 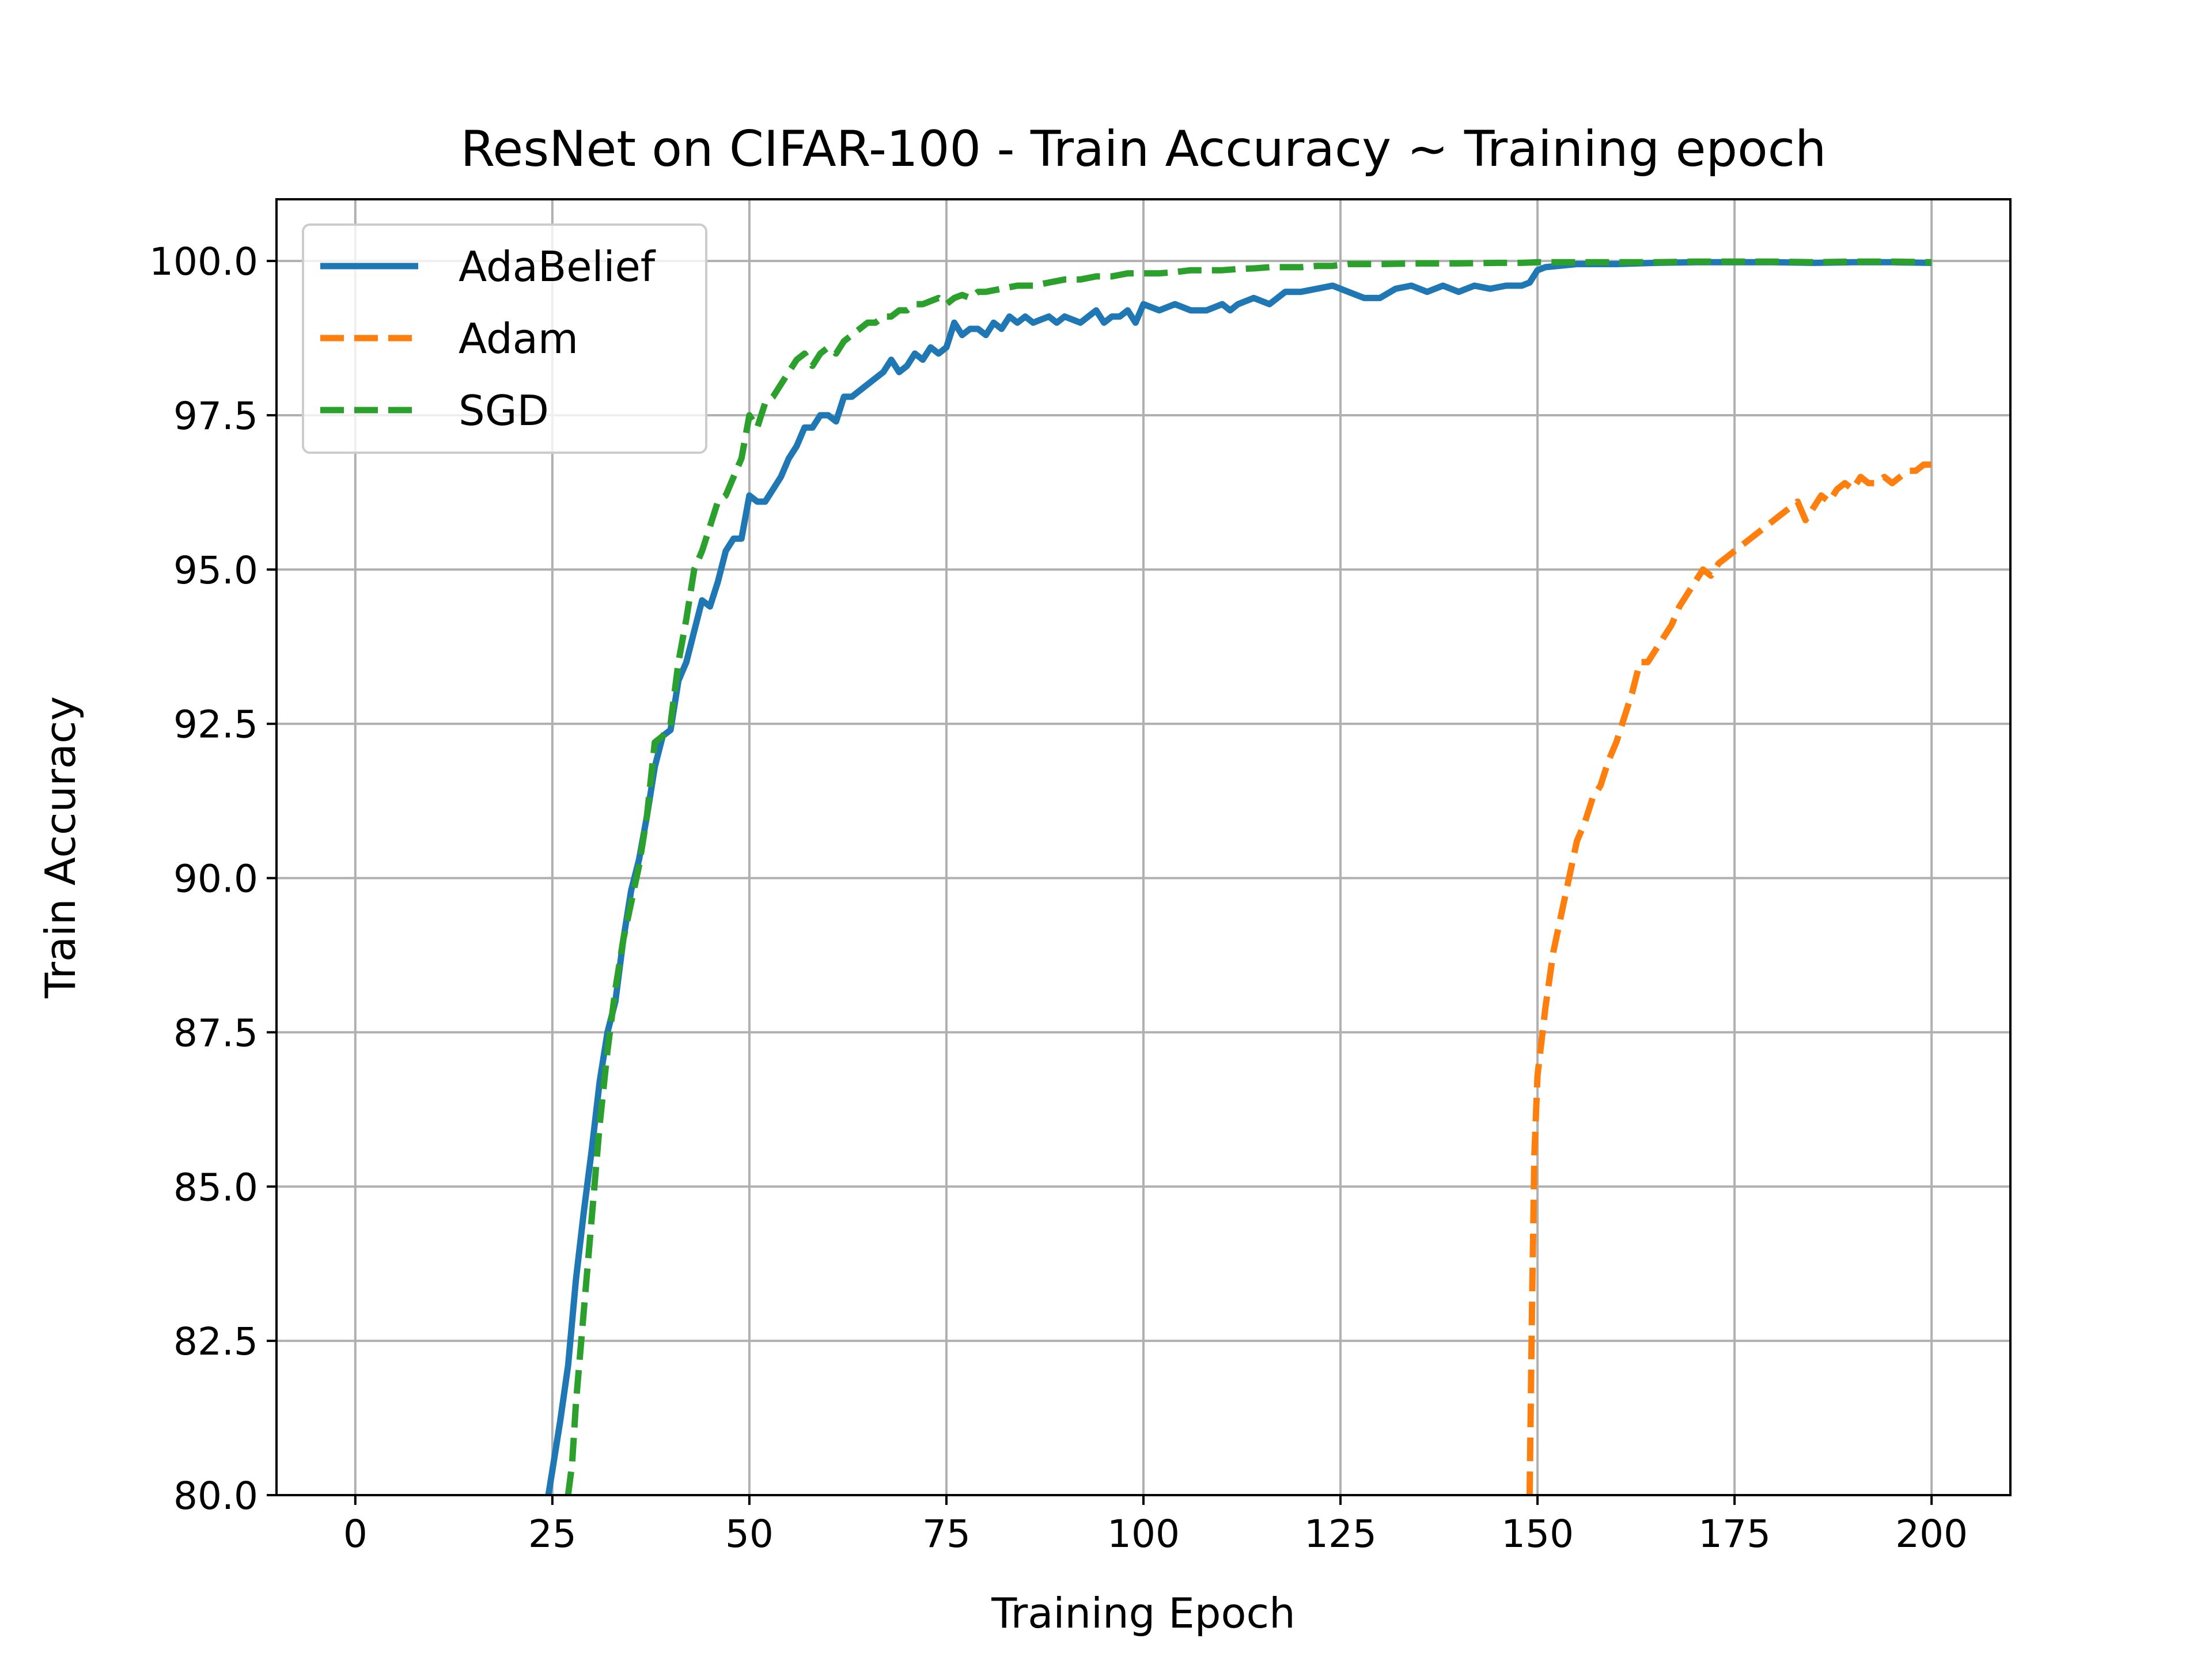 What do you see at coordinates (1340, 1534) in the screenshot?
I see `x-tick-label: 125` at bounding box center [1340, 1534].